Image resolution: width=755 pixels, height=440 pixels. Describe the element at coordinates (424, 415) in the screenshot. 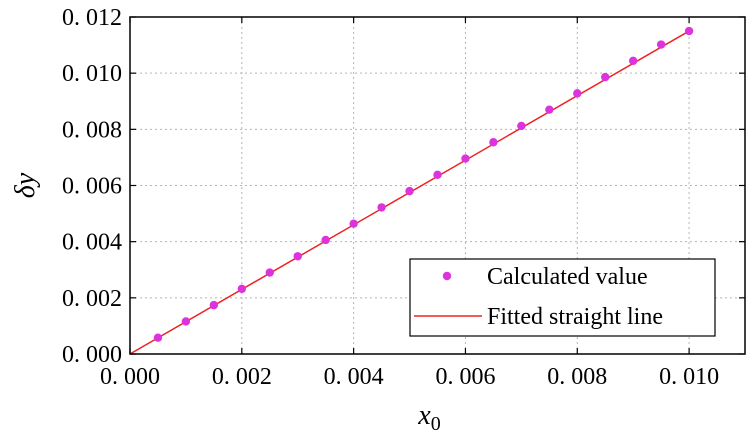

I see `x-axis-label-main: x` at that location.